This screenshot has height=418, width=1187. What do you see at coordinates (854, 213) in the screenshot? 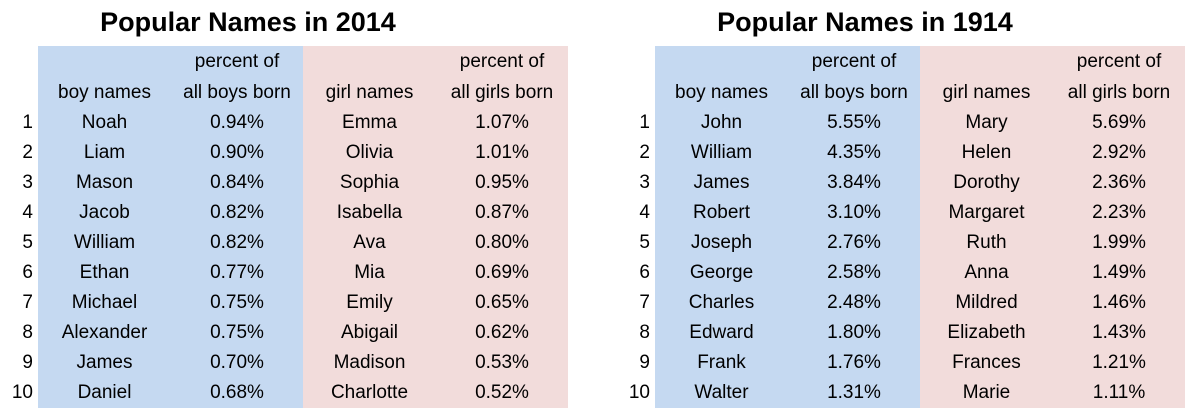
I see `boy-percent-cell: 3.10%` at bounding box center [854, 213].